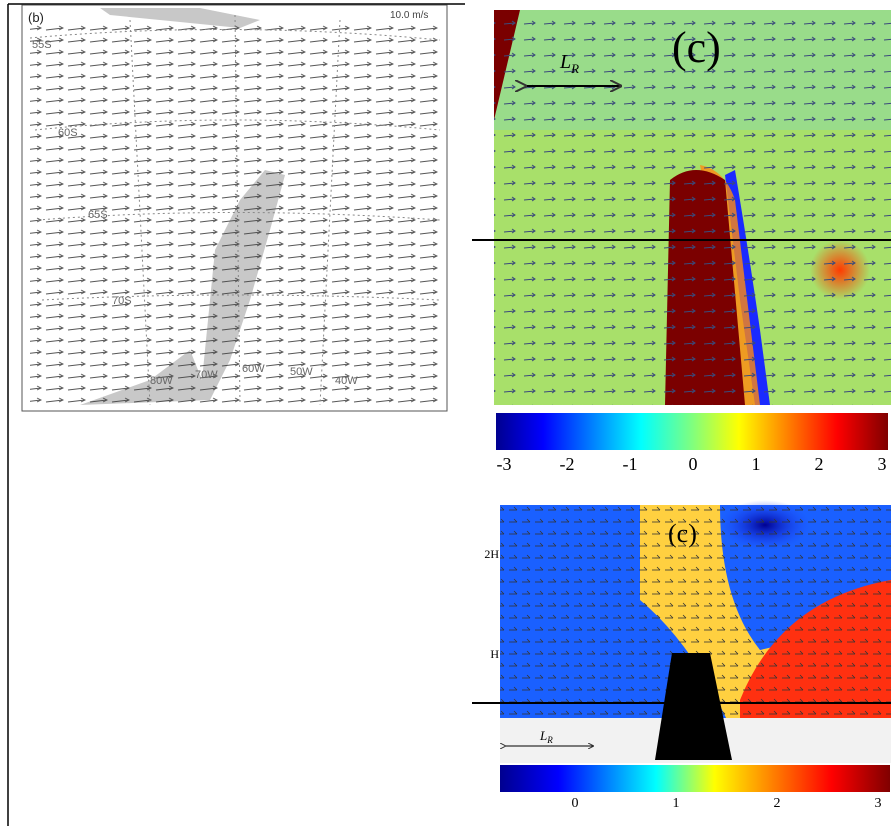  I want to click on scale-label: 10.0 m/s, so click(409, 15).